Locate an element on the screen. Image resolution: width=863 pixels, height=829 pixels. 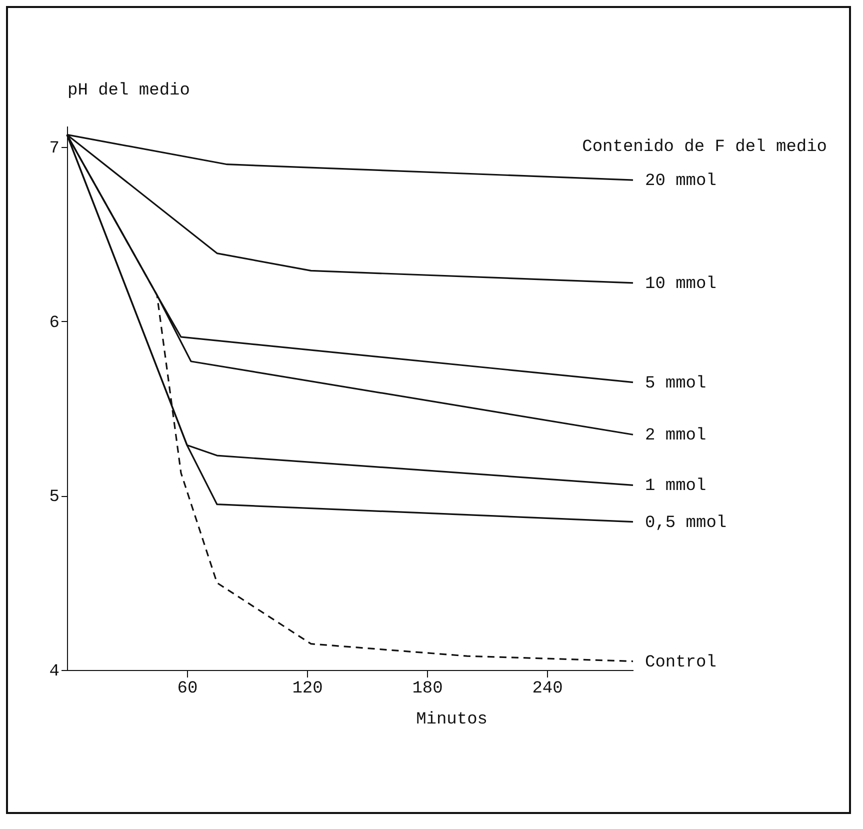
x-axis-title: Minutos is located at coordinates (452, 720).